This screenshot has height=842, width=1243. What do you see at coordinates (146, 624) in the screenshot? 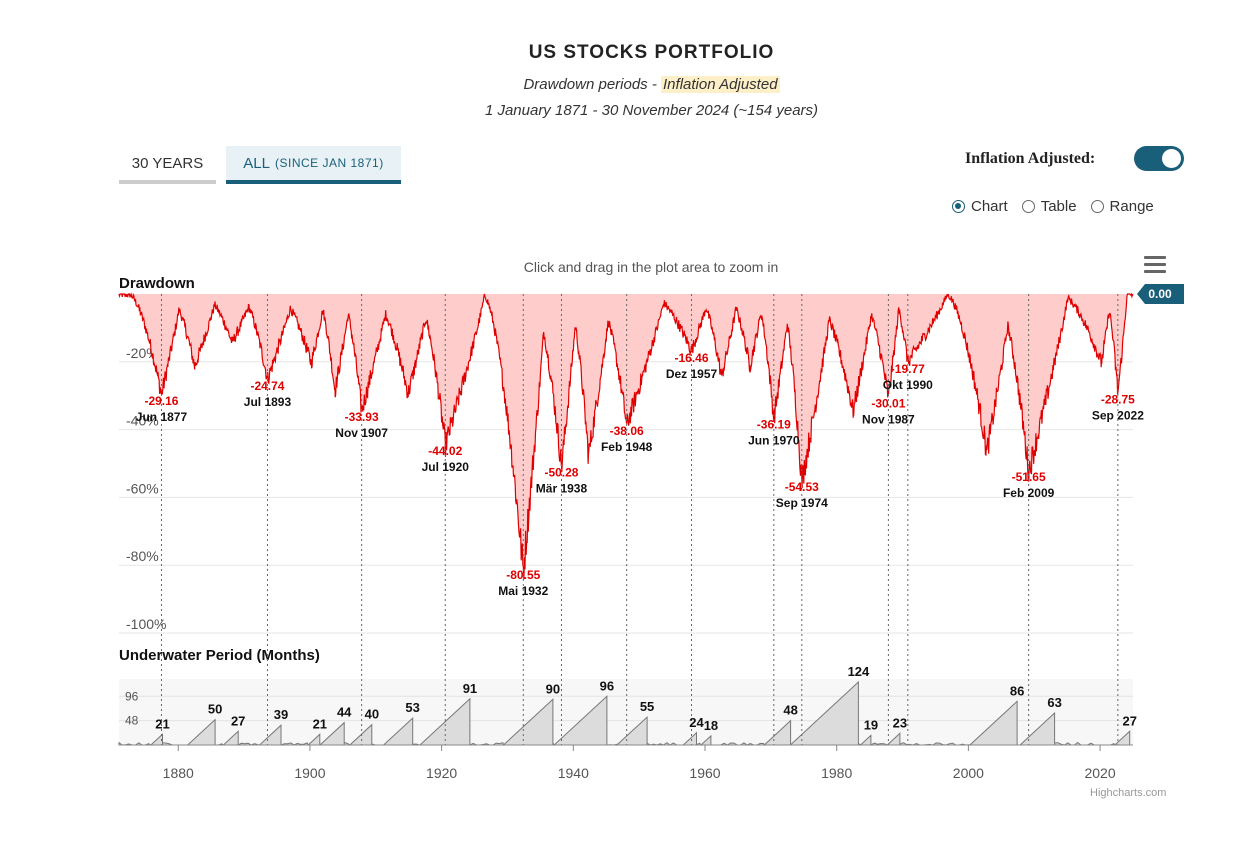
I see `dd-y-tick-label: -100%` at bounding box center [146, 624].